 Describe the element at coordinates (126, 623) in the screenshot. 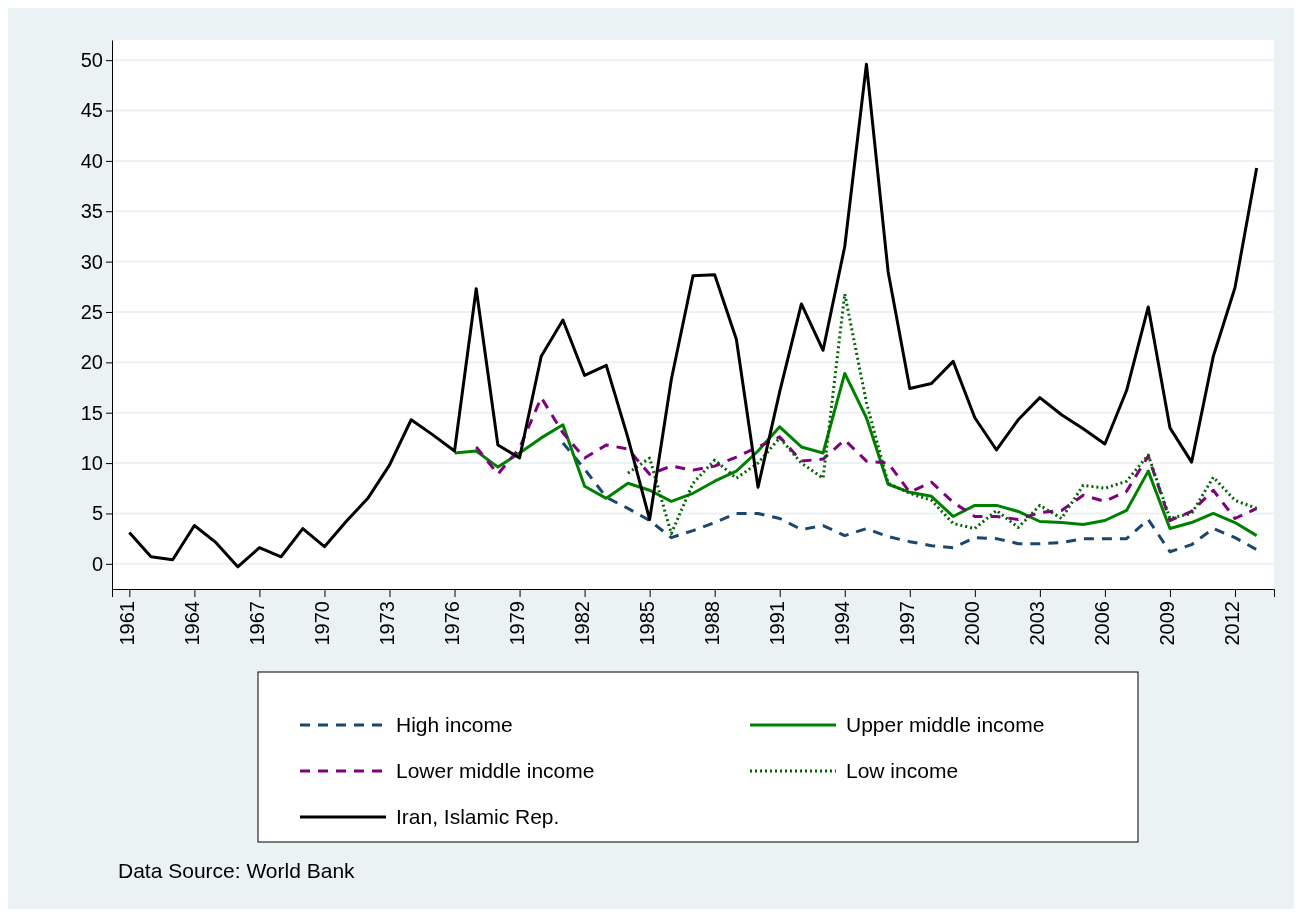

I see `x-tick-label: 1961` at that location.